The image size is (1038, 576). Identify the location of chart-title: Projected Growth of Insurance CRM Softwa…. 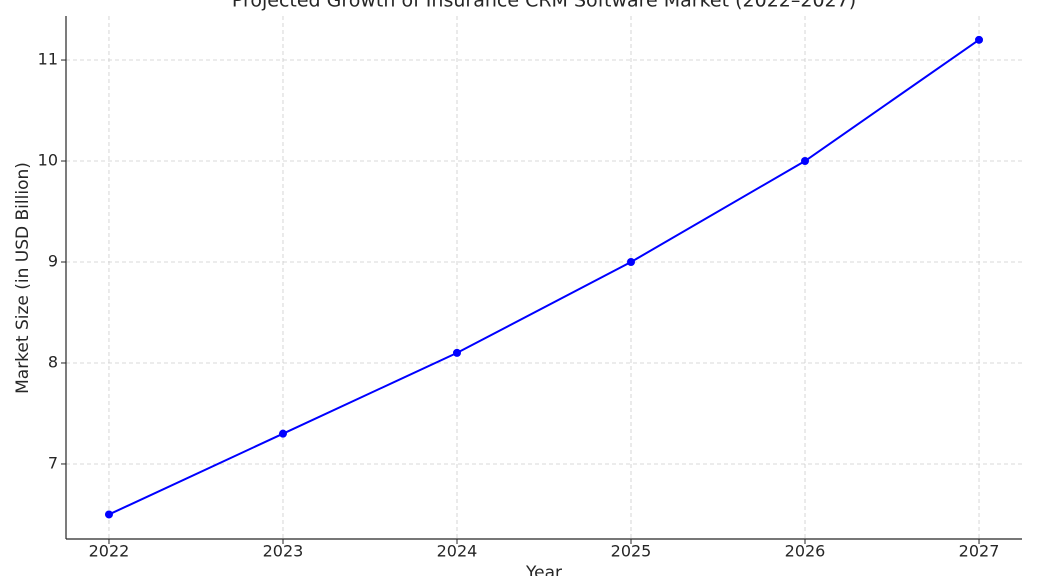
(544, 6).